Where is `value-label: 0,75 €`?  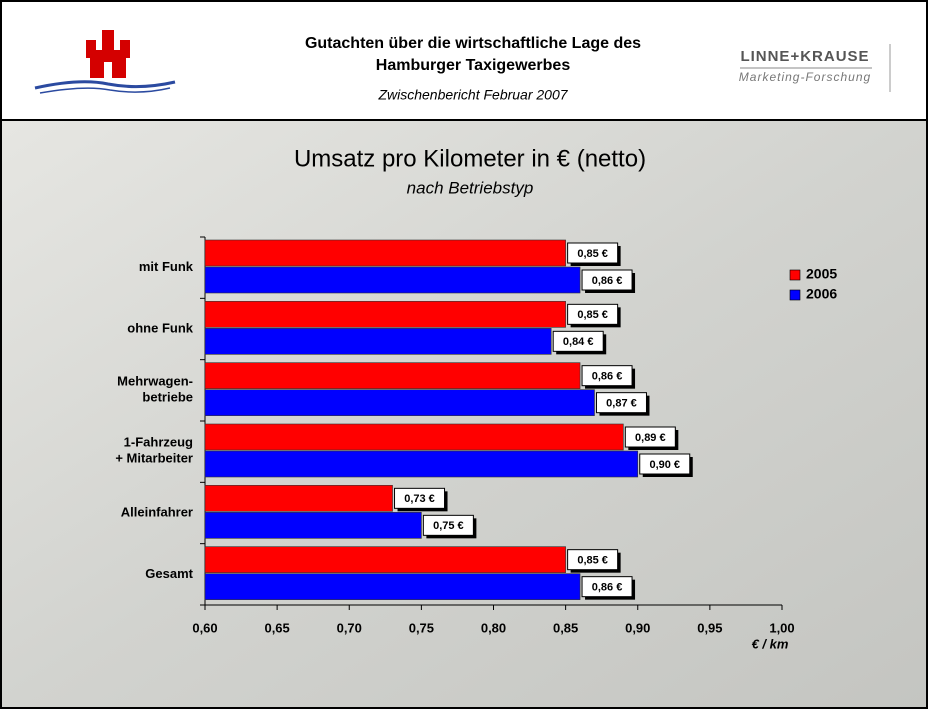 value-label: 0,75 € is located at coordinates (448, 526).